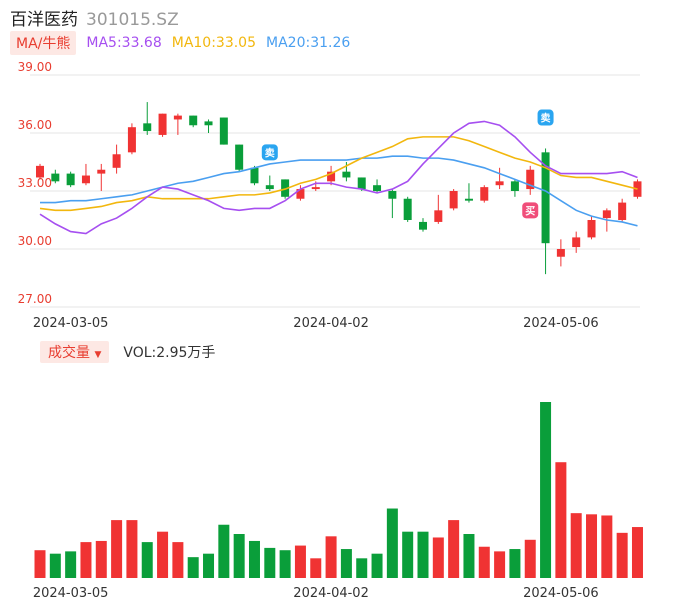  What do you see at coordinates (339, 191) in the screenshot?
I see `ma20-line` at bounding box center [339, 191].